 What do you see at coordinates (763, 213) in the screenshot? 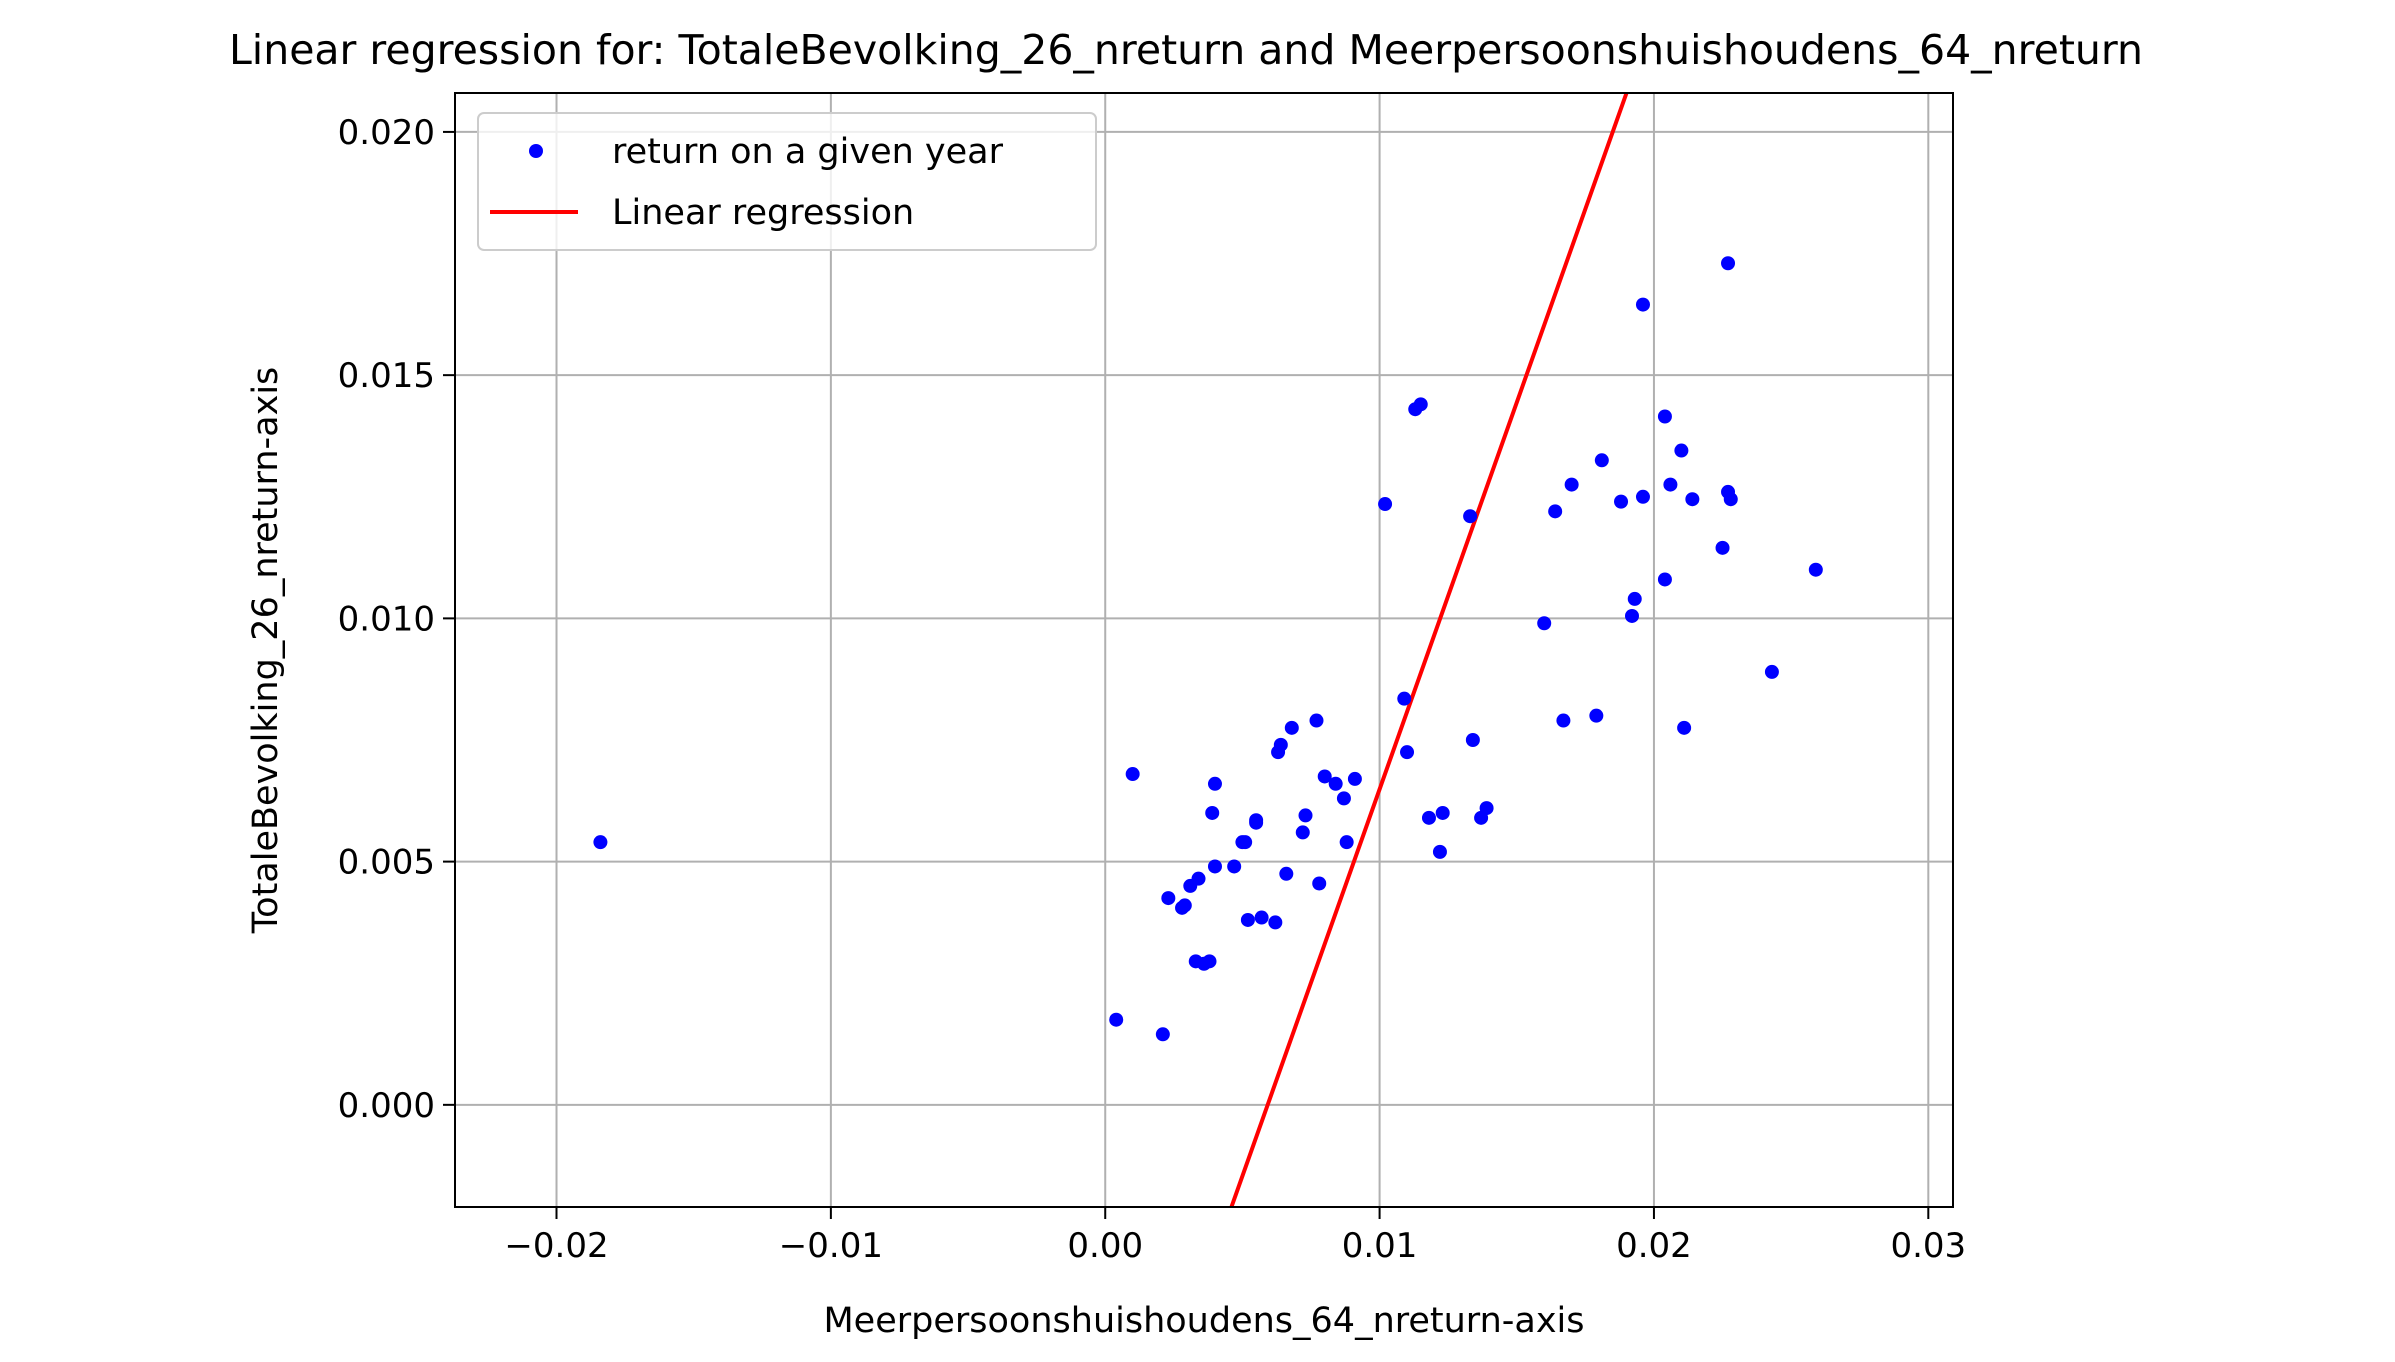
I see `legend-label-line: Linear regression` at bounding box center [763, 213].